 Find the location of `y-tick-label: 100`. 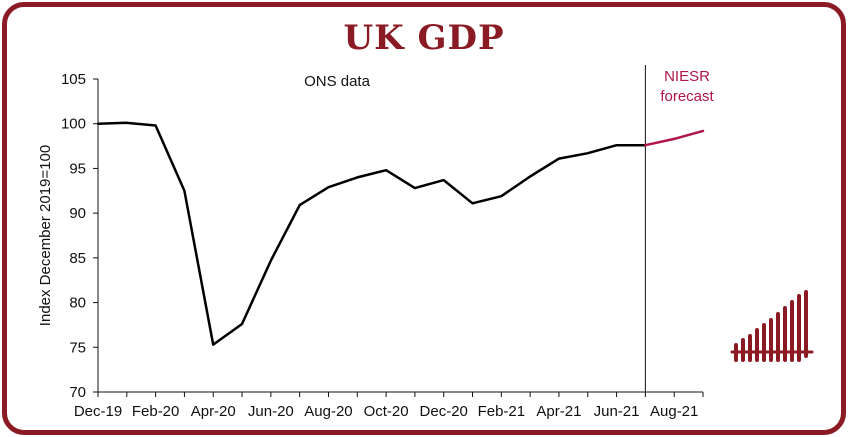

y-tick-label: 100 is located at coordinates (73, 124).